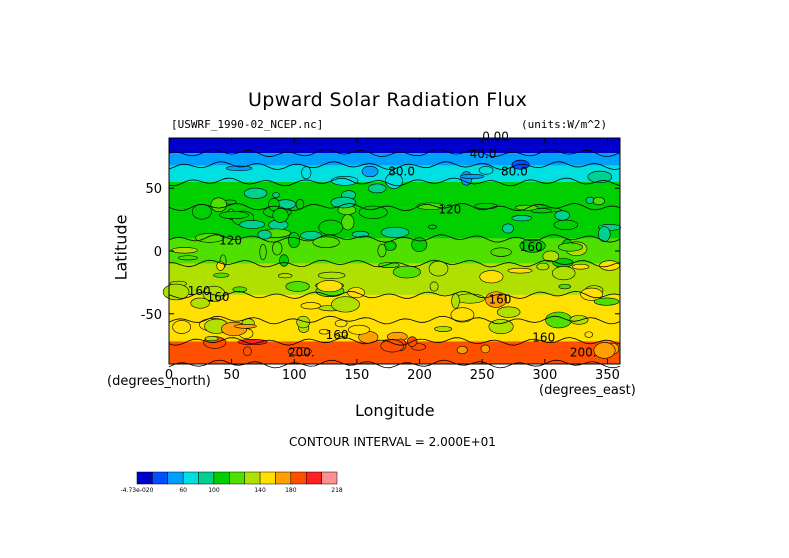 The width and height of the screenshot is (789, 558). Describe the element at coordinates (301, 352) in the screenshot. I see `contour-label: 200.` at that location.